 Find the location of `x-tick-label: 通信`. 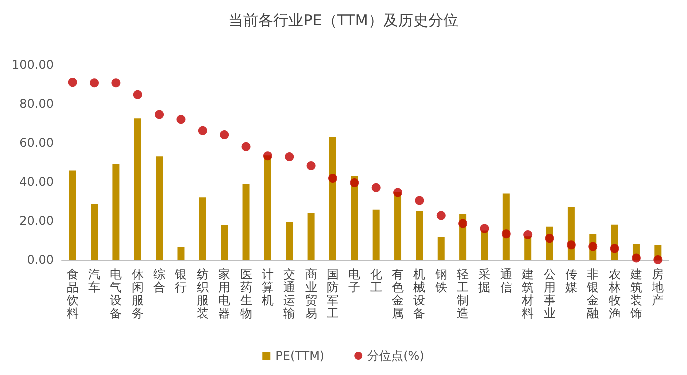

x-tick-label: 通信 is located at coordinates (506, 281).